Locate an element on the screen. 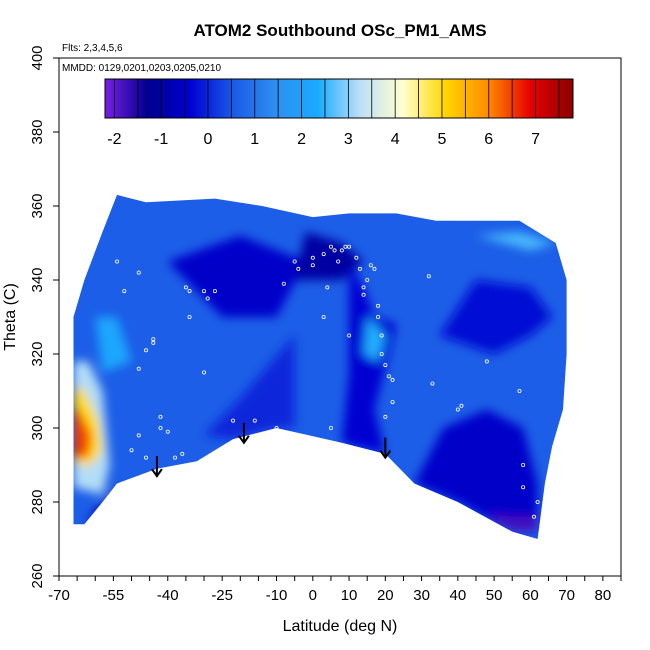 The image size is (650, 650). x-tick-label: -10 is located at coordinates (277, 595).